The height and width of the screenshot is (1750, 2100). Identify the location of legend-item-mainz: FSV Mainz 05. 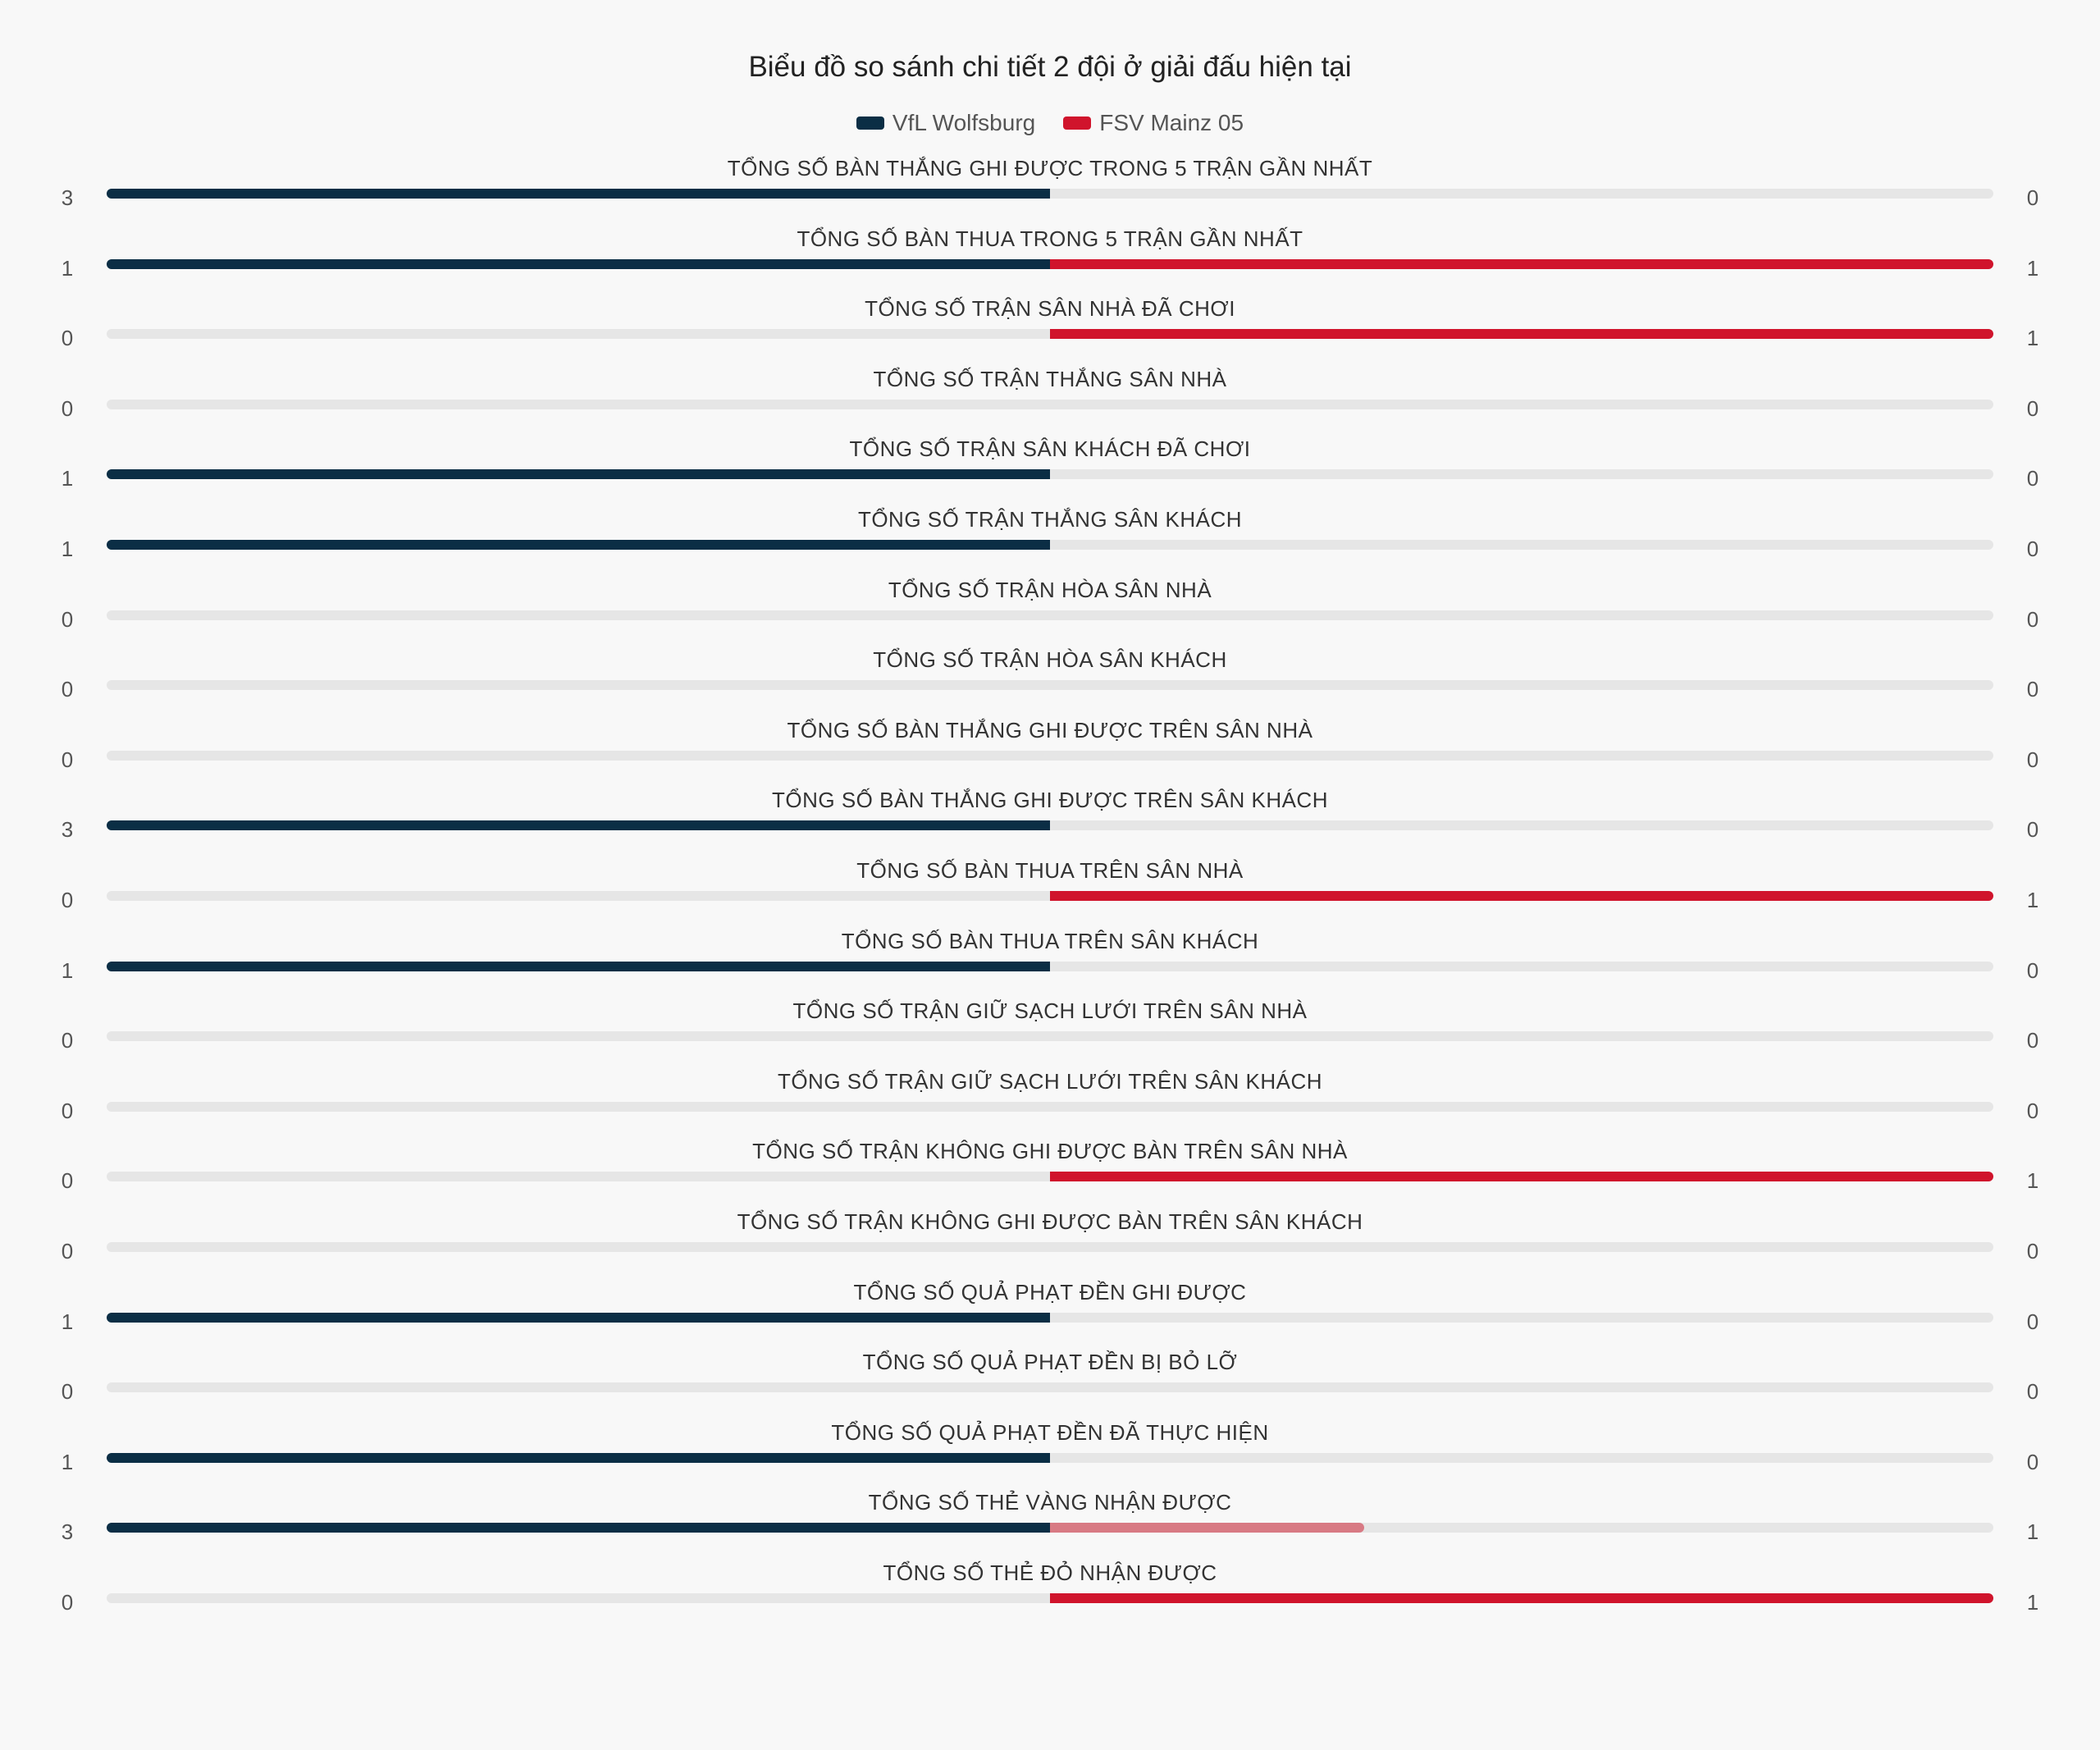
(1154, 123).